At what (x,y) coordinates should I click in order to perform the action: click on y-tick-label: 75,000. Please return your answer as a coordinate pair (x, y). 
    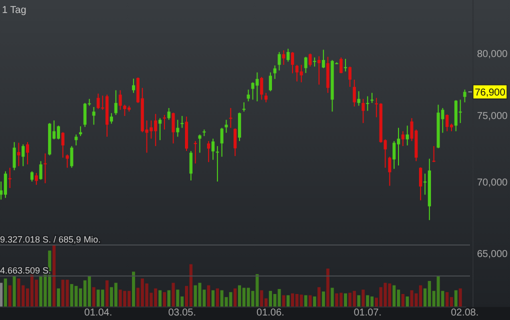
    Looking at the image, I should click on (492, 116).